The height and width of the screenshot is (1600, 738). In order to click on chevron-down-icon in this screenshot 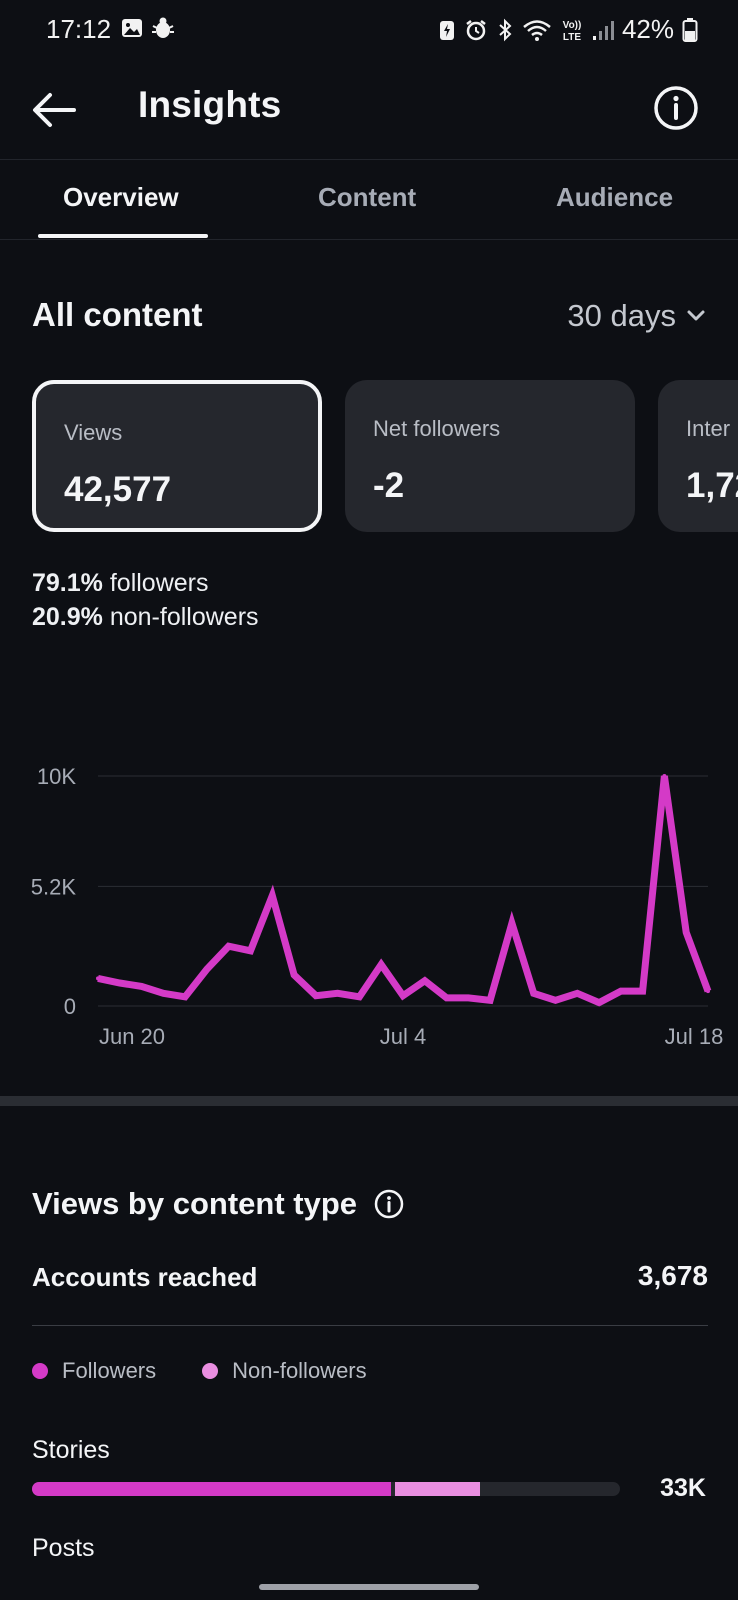, I will do `click(696, 315)`.